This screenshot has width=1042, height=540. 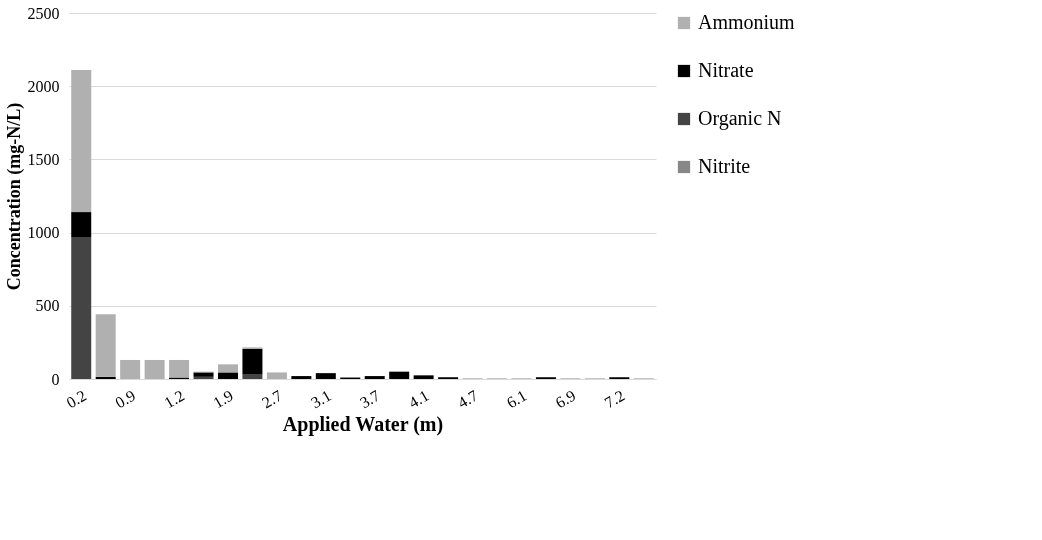 What do you see at coordinates (174, 399) in the screenshot?
I see `x-tick-label: 1.2` at bounding box center [174, 399].